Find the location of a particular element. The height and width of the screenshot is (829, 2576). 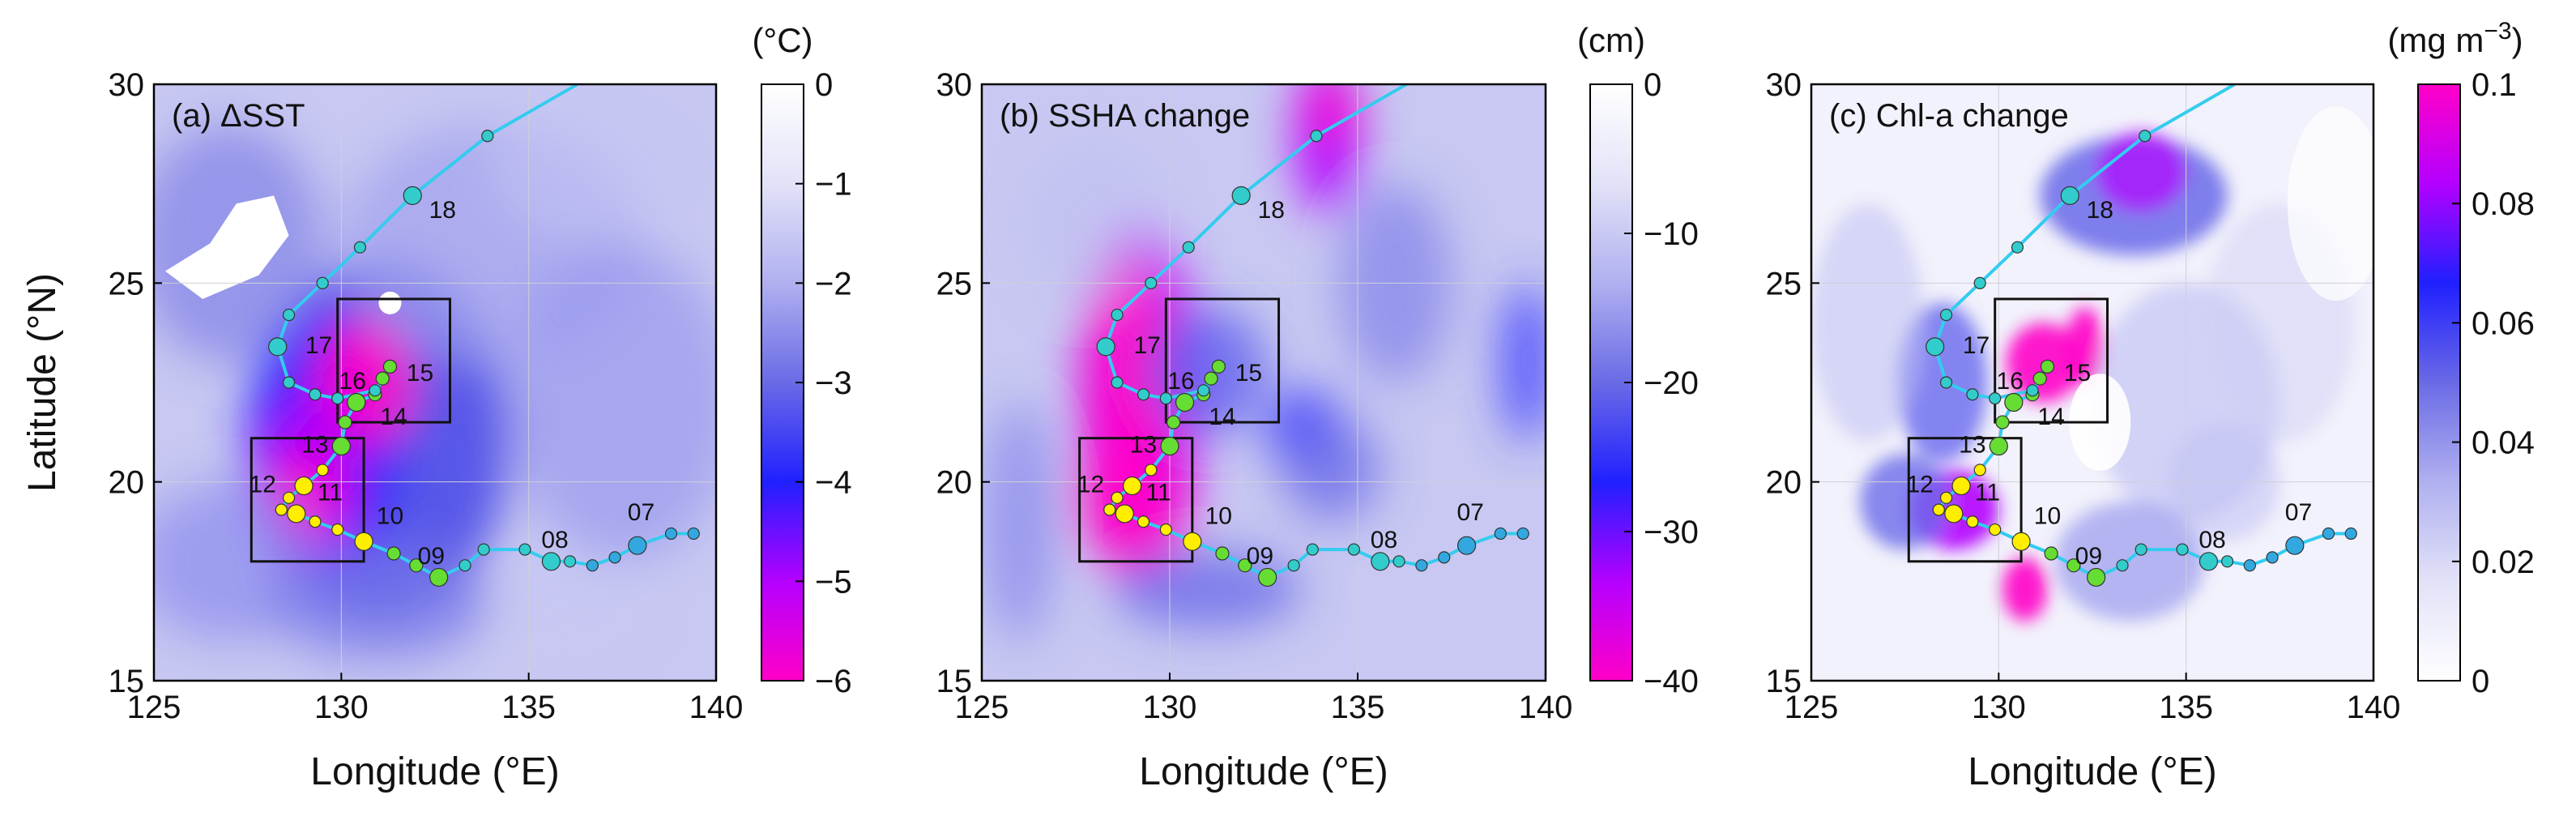

day-label: 11 is located at coordinates (1159, 493).